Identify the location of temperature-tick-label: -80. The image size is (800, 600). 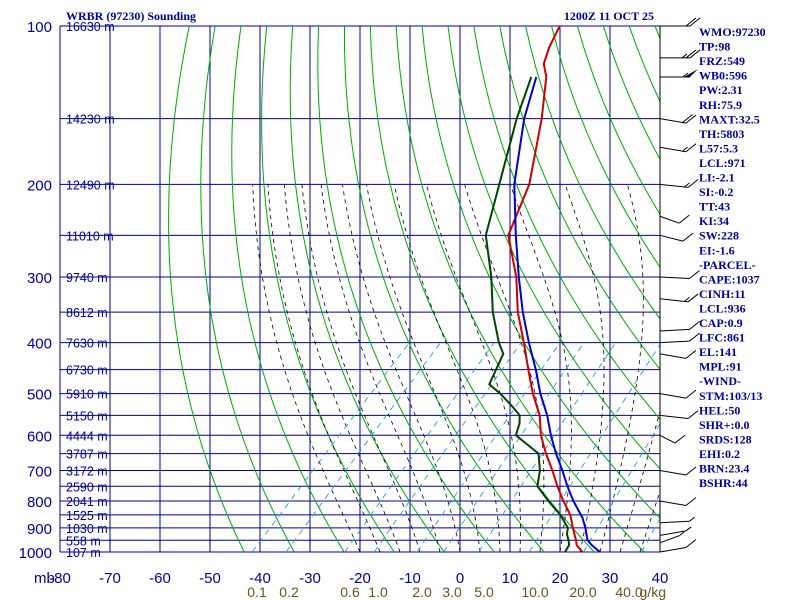
(60, 578).